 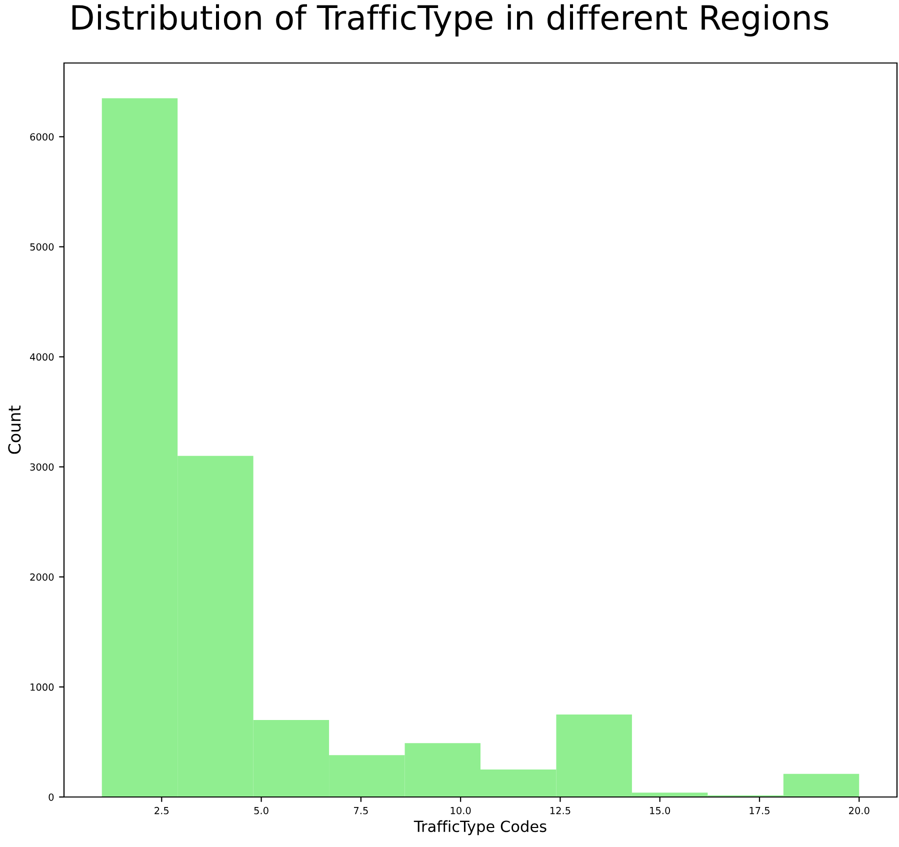 I want to click on x-tick-label: 2.5, so click(x=161, y=810).